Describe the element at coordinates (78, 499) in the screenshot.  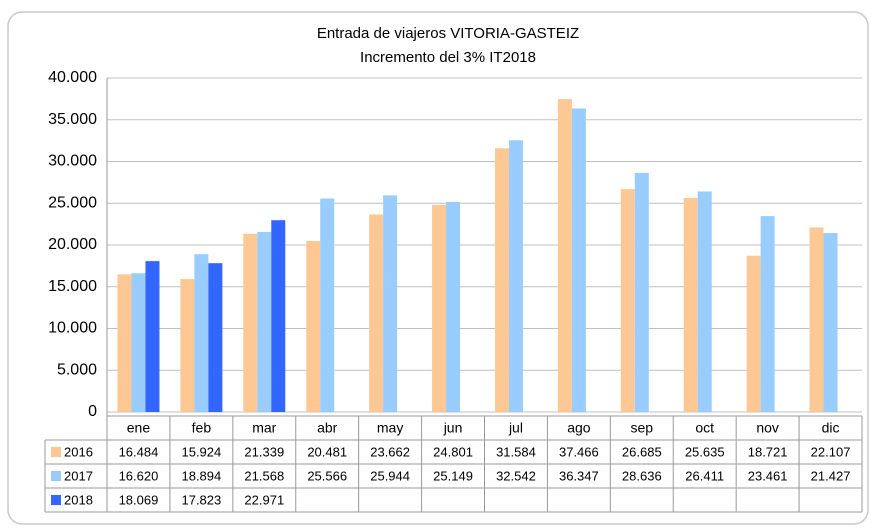
I see `legend-label: 2018` at that location.